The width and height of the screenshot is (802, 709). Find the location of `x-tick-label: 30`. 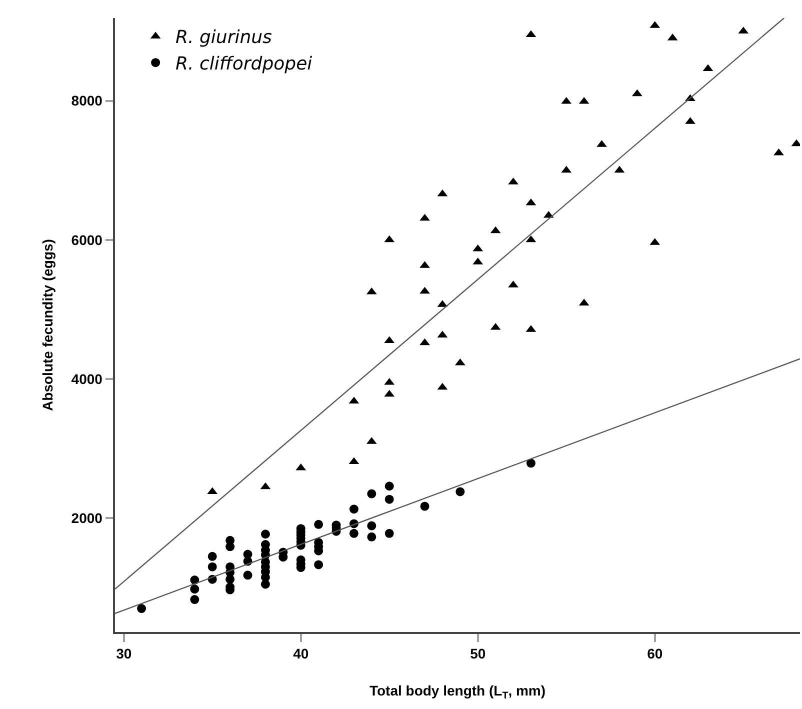

x-tick-label: 30 is located at coordinates (124, 654).